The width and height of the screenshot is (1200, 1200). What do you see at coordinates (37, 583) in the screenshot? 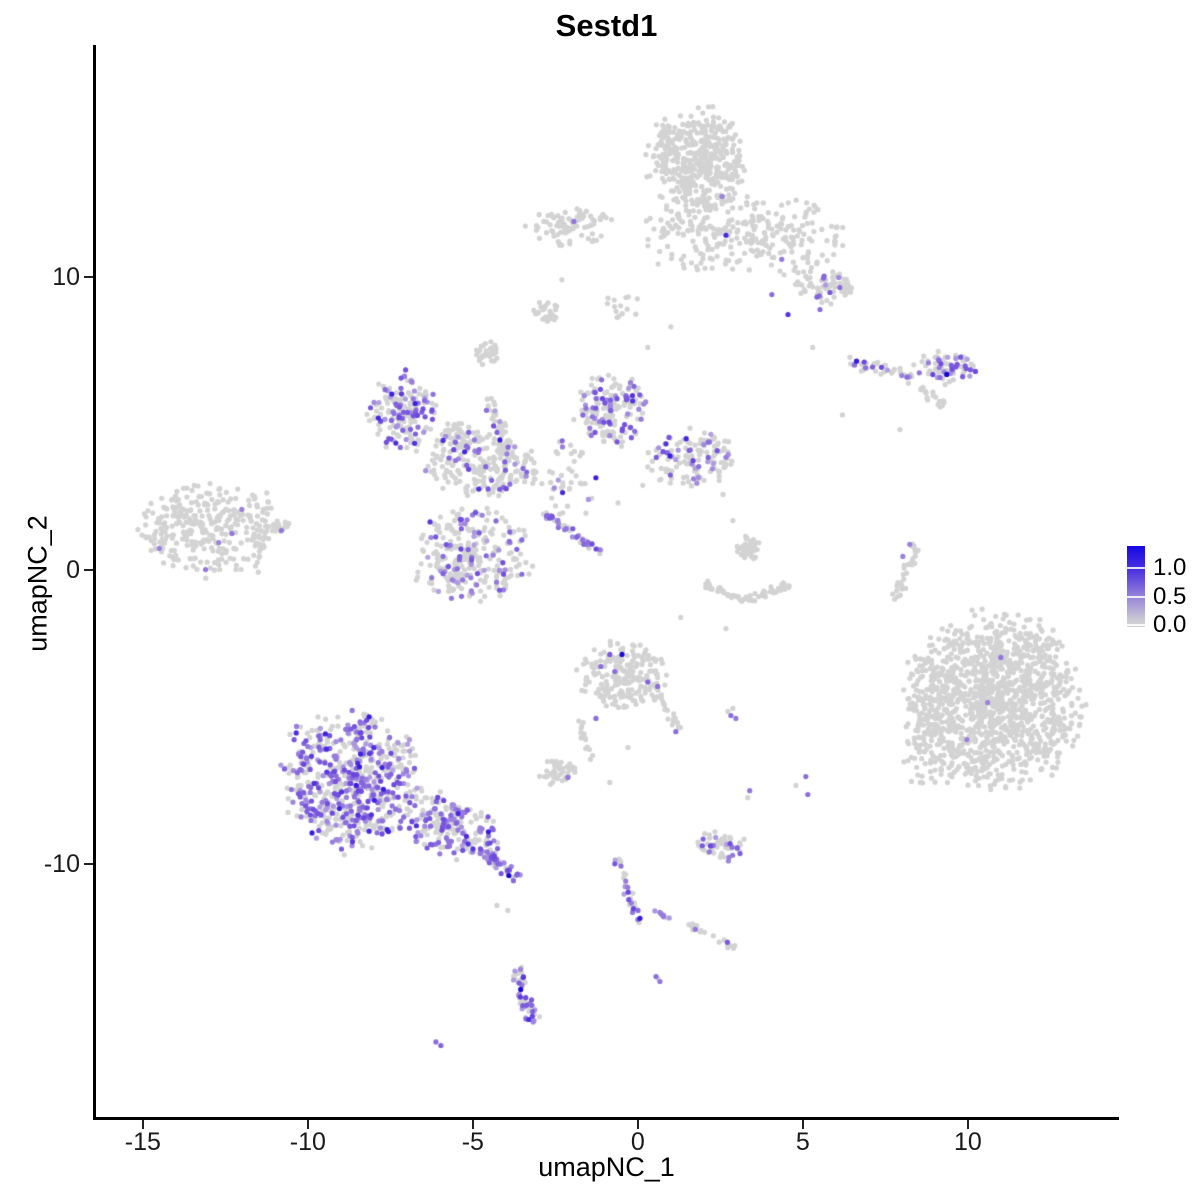
I see `y-axis-title: umapNC_2` at bounding box center [37, 583].